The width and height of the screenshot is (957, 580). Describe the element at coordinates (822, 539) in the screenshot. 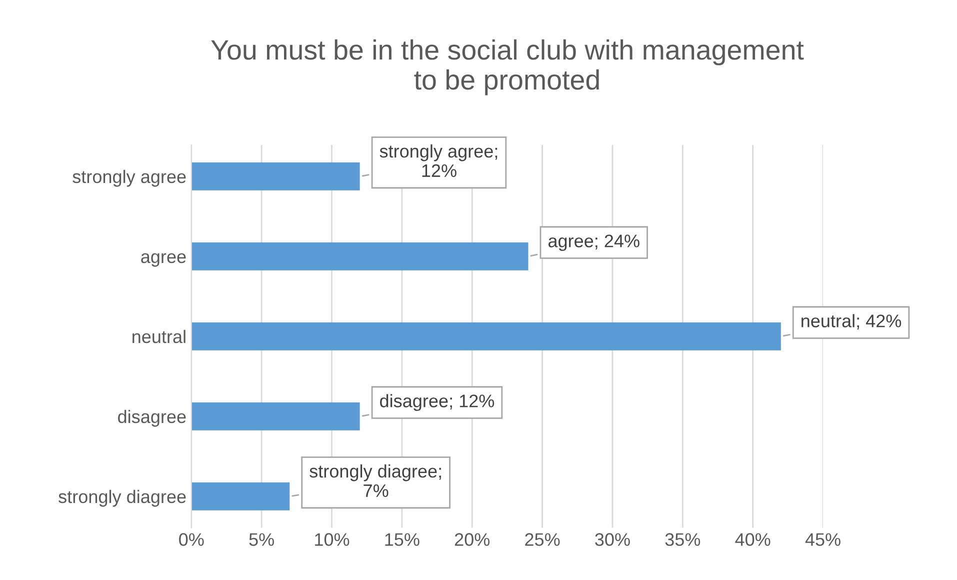

I see `x-tick-label: 45%` at that location.